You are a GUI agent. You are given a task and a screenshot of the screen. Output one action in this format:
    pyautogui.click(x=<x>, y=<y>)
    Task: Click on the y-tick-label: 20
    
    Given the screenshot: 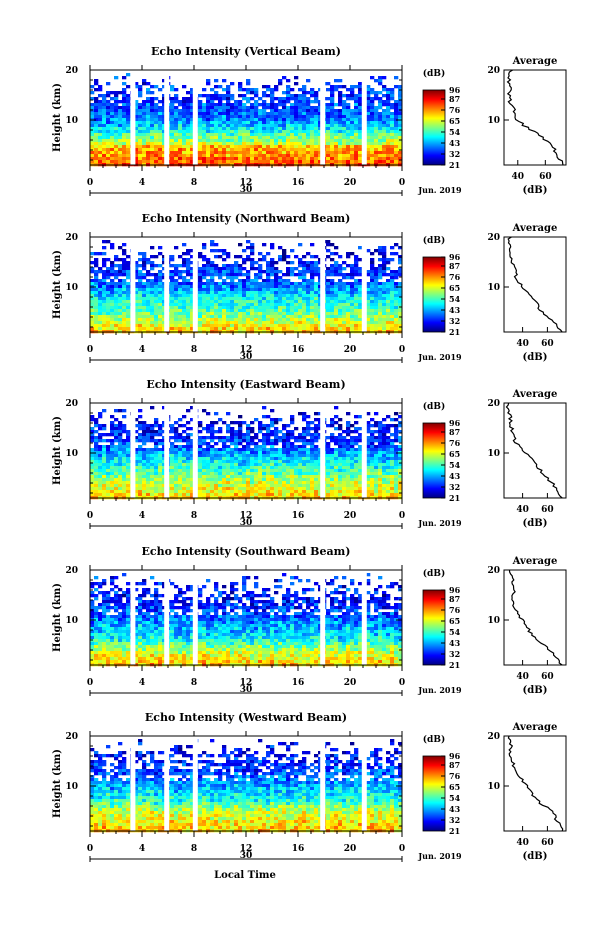 What is the action you would take?
    pyautogui.click(x=71, y=238)
    